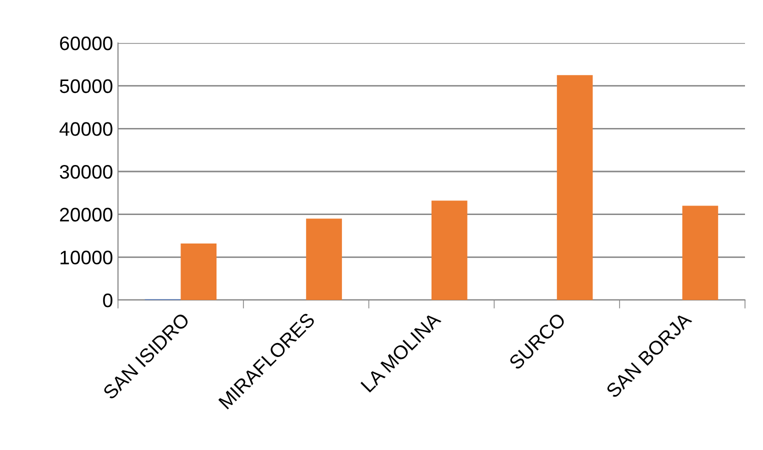 The height and width of the screenshot is (450, 763). What do you see at coordinates (86, 129) in the screenshot?
I see `y-tick-label: 40000` at bounding box center [86, 129].